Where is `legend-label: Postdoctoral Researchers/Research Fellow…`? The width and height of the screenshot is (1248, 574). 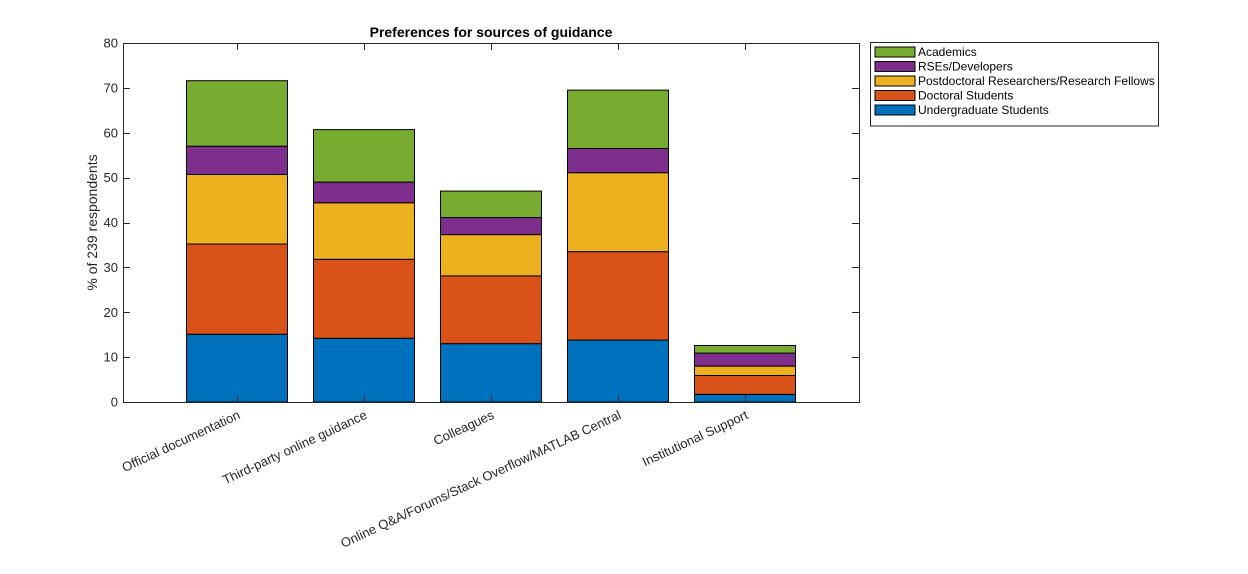 legend-label: Postdoctoral Researchers/Research Fellow… is located at coordinates (1036, 81).